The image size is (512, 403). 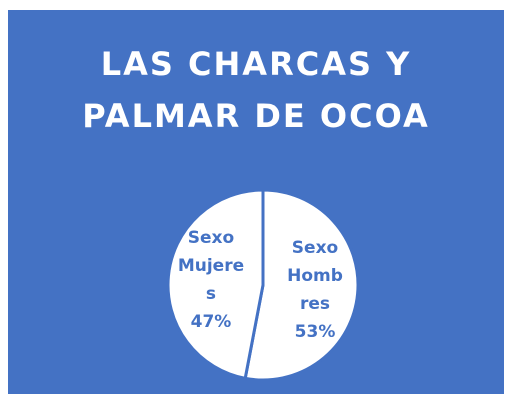 I want to click on data-label: Sexo Mujeres 47%, so click(x=211, y=280).